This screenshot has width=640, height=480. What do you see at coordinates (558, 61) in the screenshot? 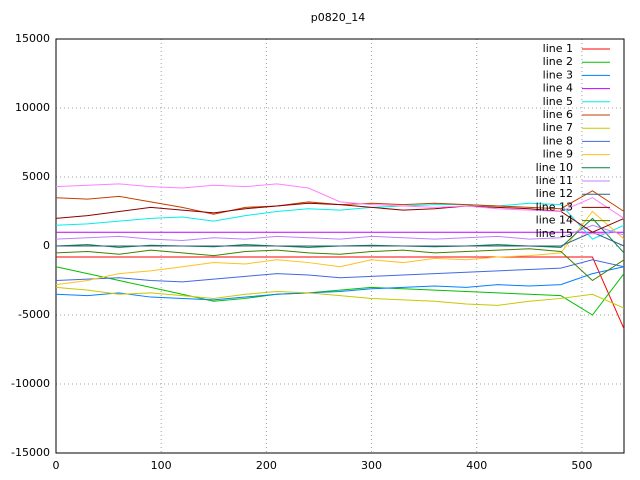
I see `legend-label: line 2` at bounding box center [558, 61].